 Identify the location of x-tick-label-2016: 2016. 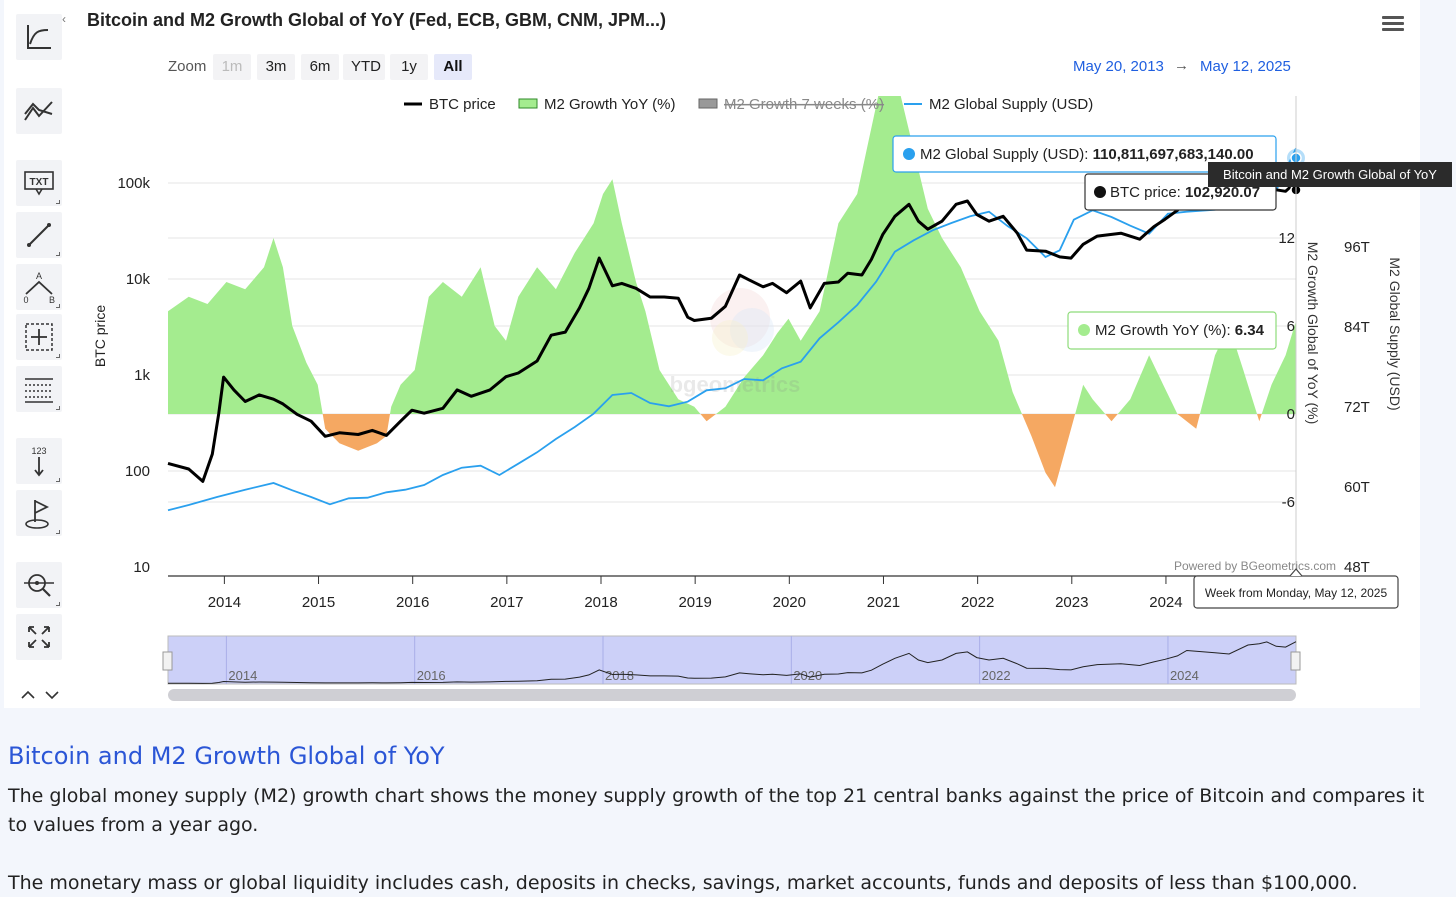
(412, 602).